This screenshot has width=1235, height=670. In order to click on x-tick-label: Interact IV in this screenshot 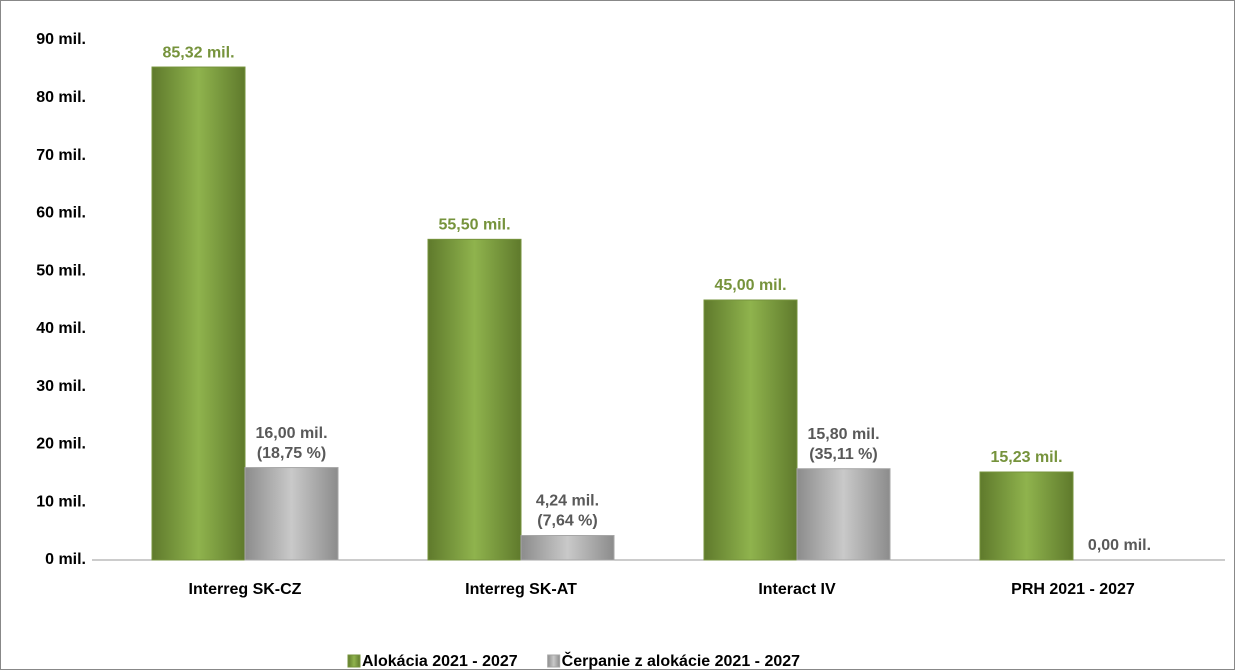, I will do `click(797, 589)`.